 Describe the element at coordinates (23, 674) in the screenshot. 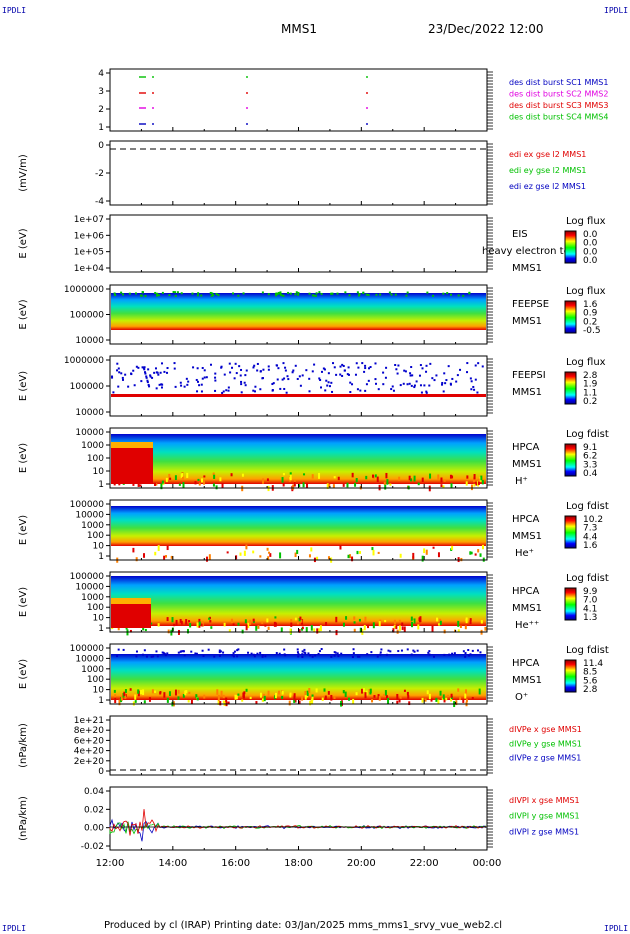

I see `hpca_o-ylabel: E (eV)` at that location.